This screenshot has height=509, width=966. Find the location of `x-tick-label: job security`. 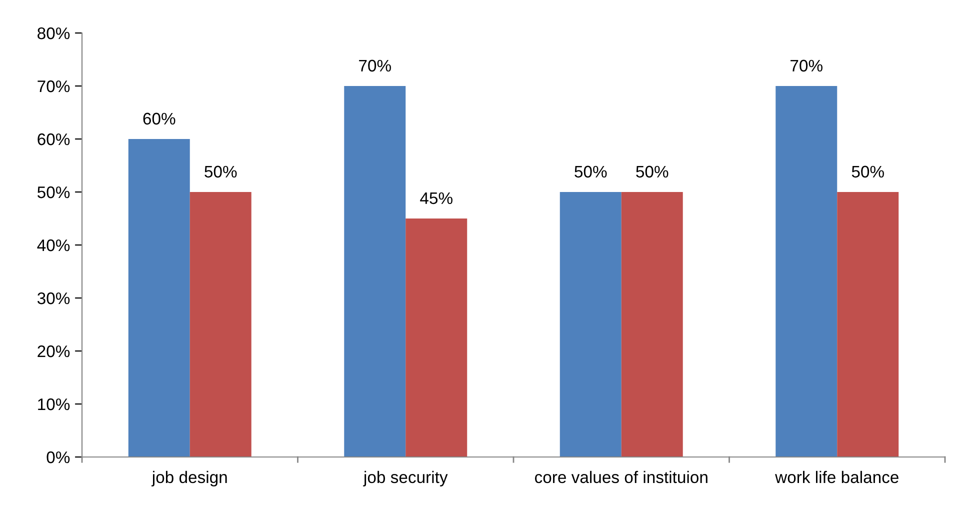

x-tick-label: job security is located at coordinates (405, 478).